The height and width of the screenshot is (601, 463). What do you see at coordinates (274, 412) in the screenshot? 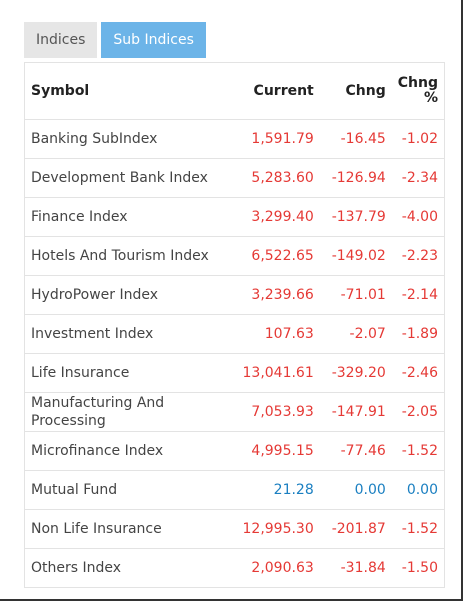
I see `value-cell: 7,053.93` at bounding box center [274, 412].